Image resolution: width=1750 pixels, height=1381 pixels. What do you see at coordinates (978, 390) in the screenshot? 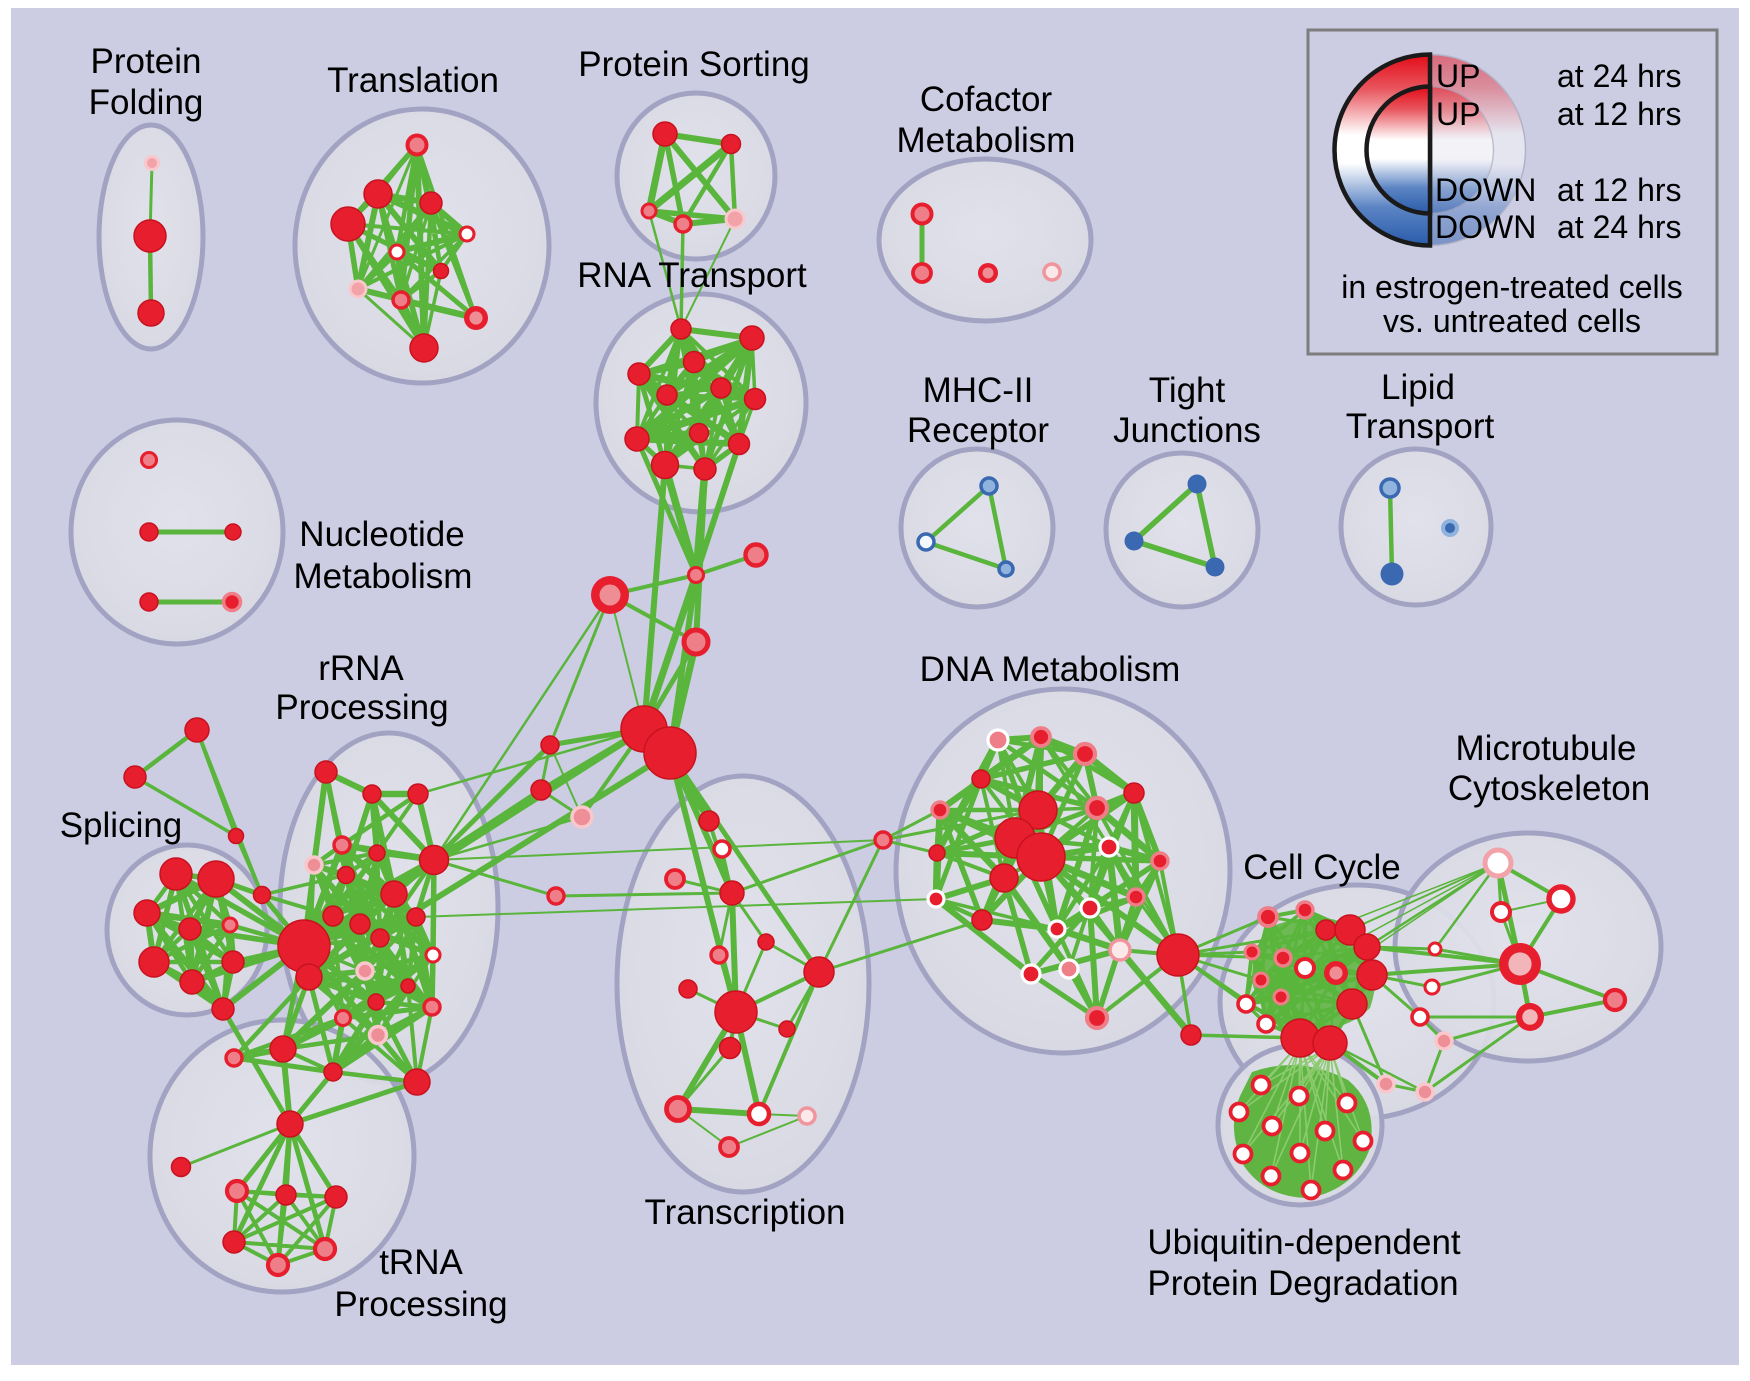
I see `svg-text: MHC-II` at bounding box center [978, 390].